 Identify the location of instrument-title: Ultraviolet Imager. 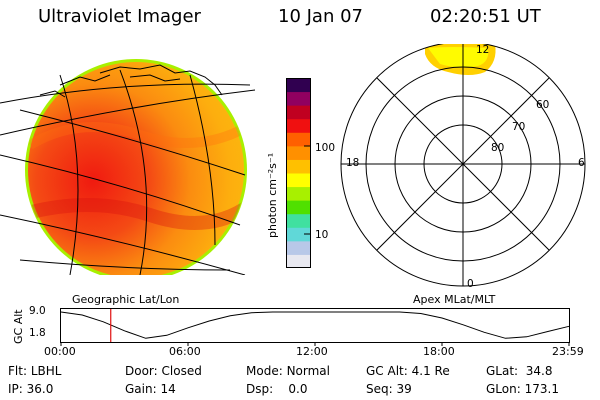
(119, 16).